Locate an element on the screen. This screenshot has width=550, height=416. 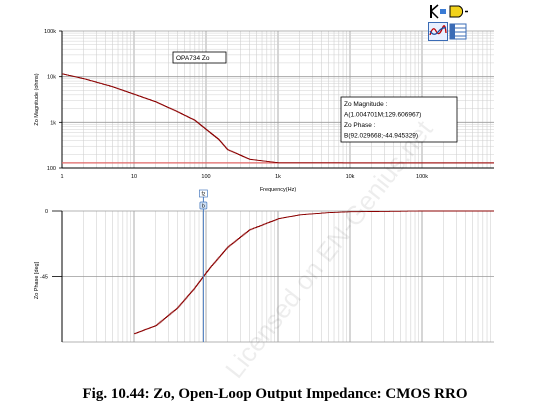
series-legend-box: OPA734 Zo is located at coordinates (199, 57).